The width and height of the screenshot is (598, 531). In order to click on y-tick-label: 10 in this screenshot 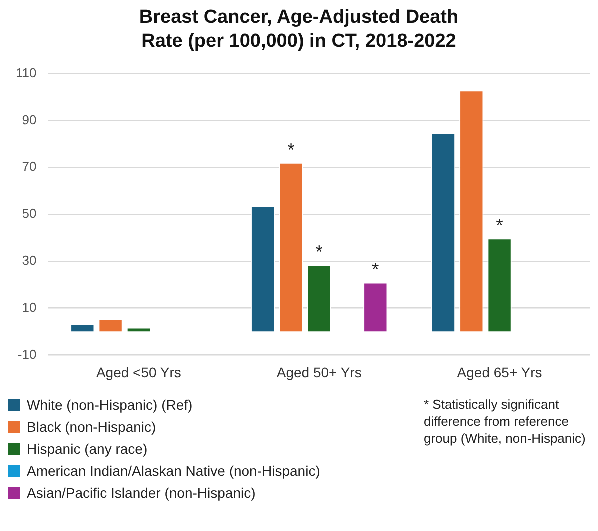, I will do `click(29, 307)`.